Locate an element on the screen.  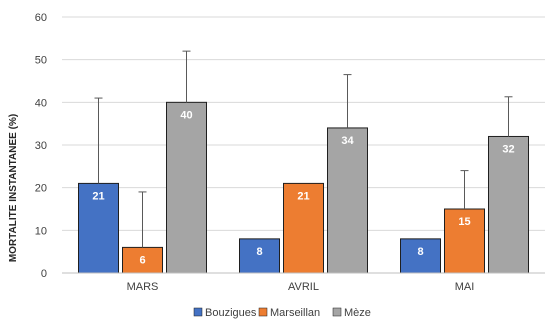
data-label: 32 is located at coordinates (508, 149).